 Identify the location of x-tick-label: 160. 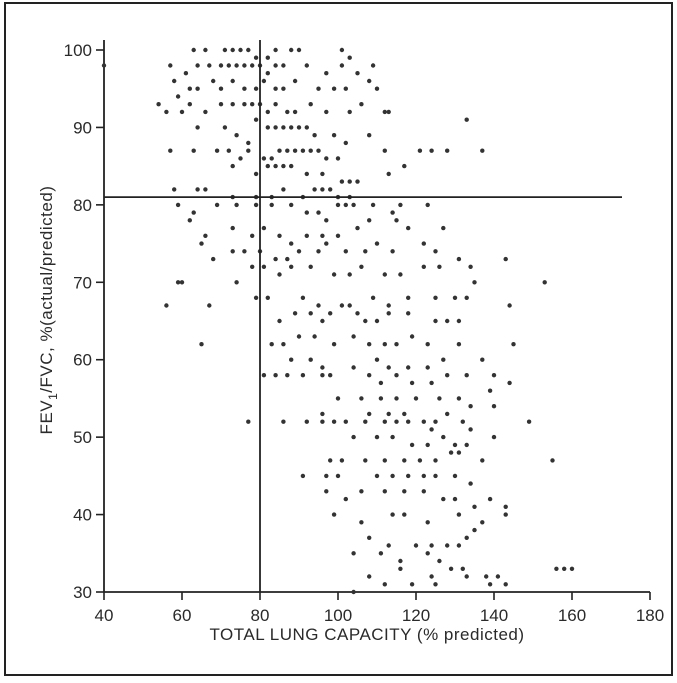
(572, 615).